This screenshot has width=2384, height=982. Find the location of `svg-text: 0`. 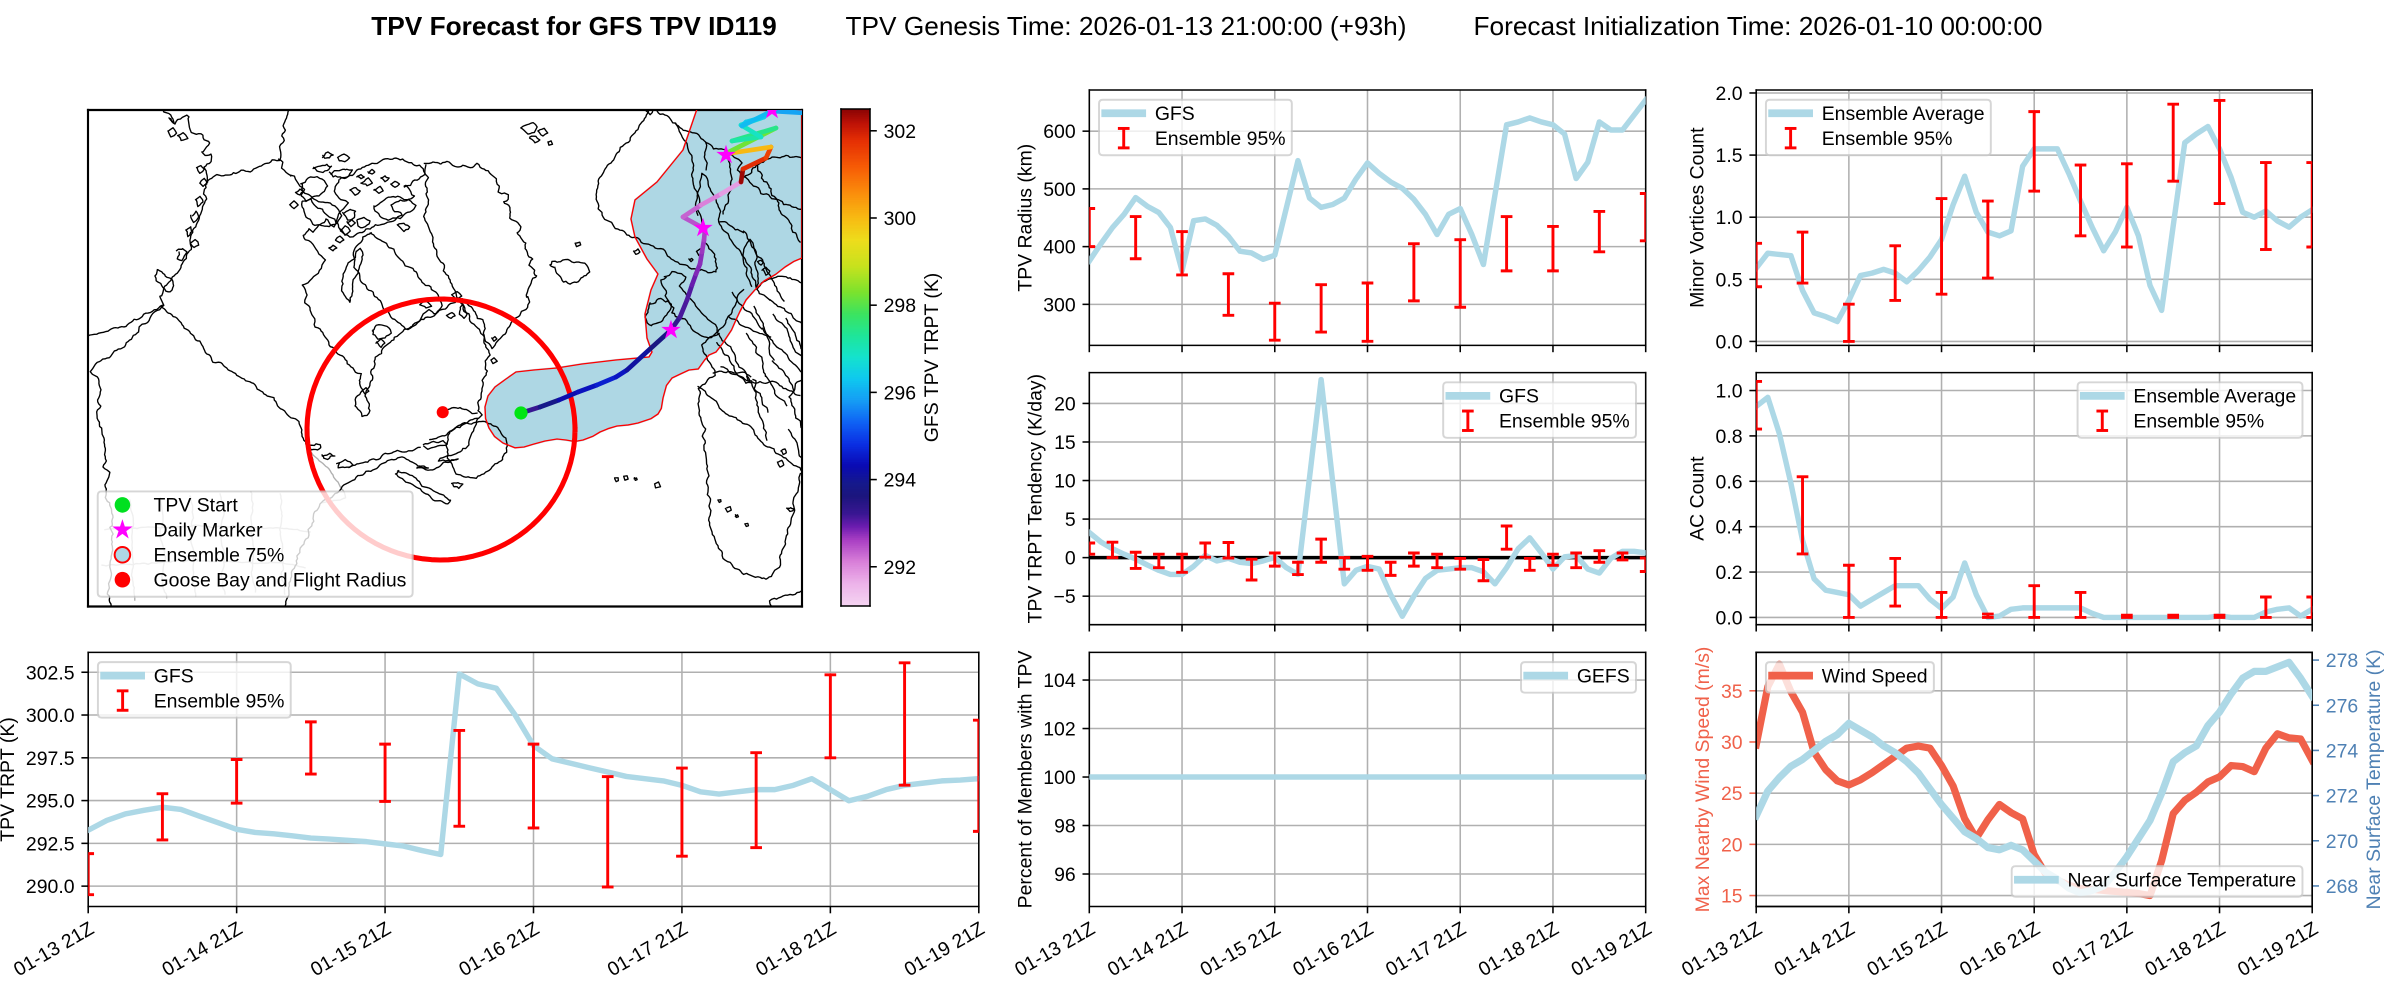

svg-text: 0 is located at coordinates (1070, 559).